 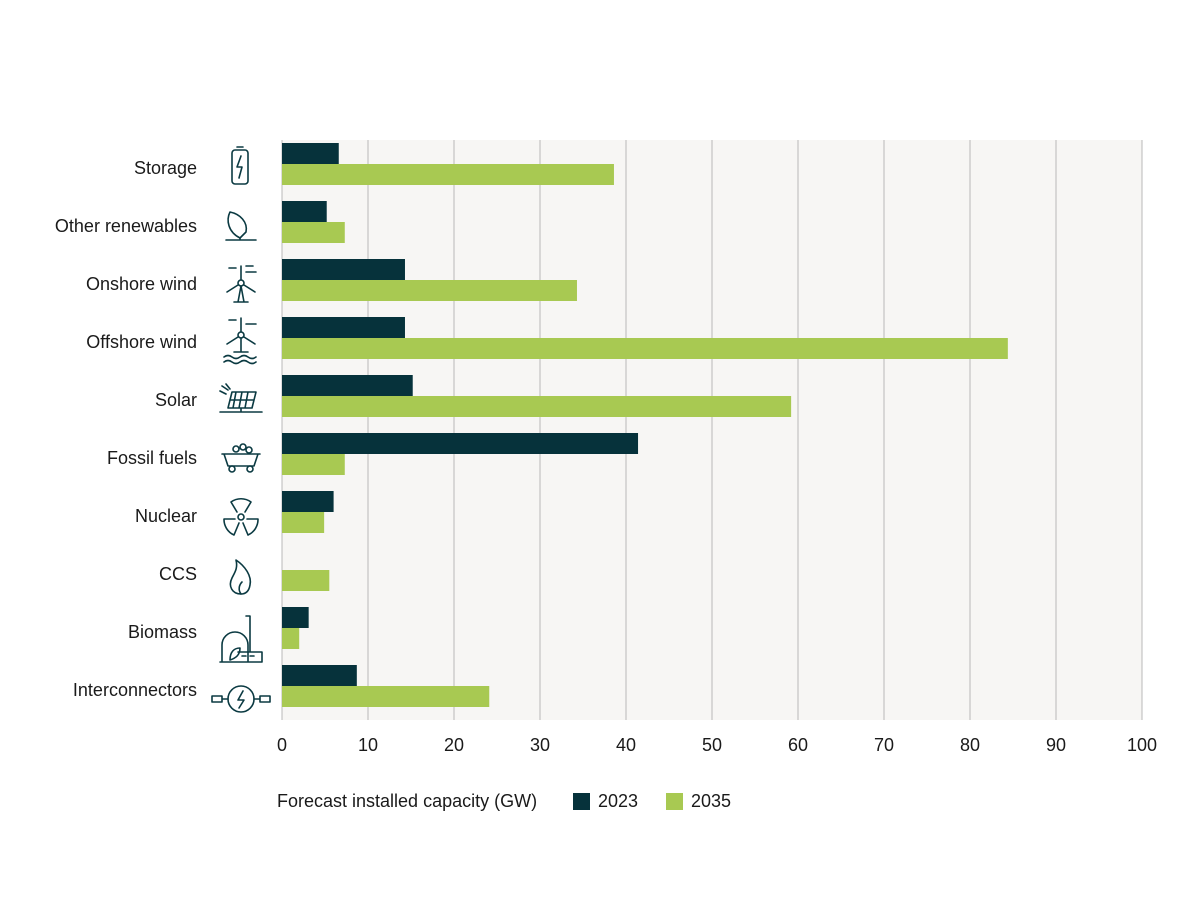 I want to click on icon-biomass, so click(x=241, y=639).